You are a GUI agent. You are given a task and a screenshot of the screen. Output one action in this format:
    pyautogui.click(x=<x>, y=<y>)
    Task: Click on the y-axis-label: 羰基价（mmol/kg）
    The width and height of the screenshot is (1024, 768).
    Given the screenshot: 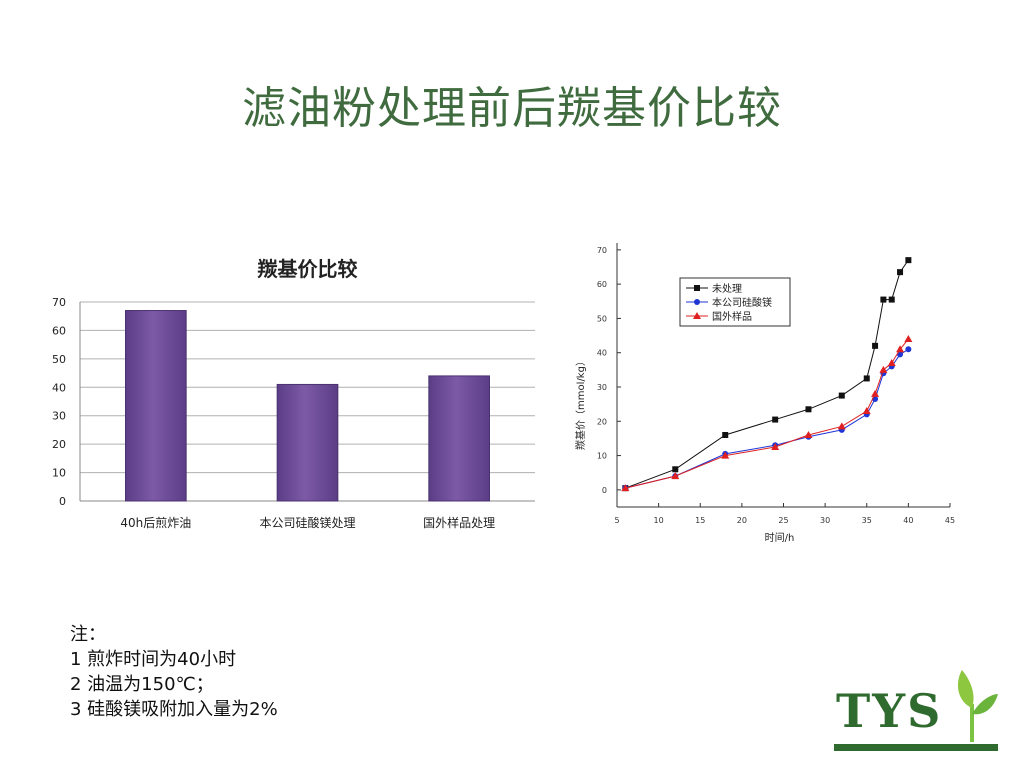 What is the action you would take?
    pyautogui.click(x=580, y=403)
    